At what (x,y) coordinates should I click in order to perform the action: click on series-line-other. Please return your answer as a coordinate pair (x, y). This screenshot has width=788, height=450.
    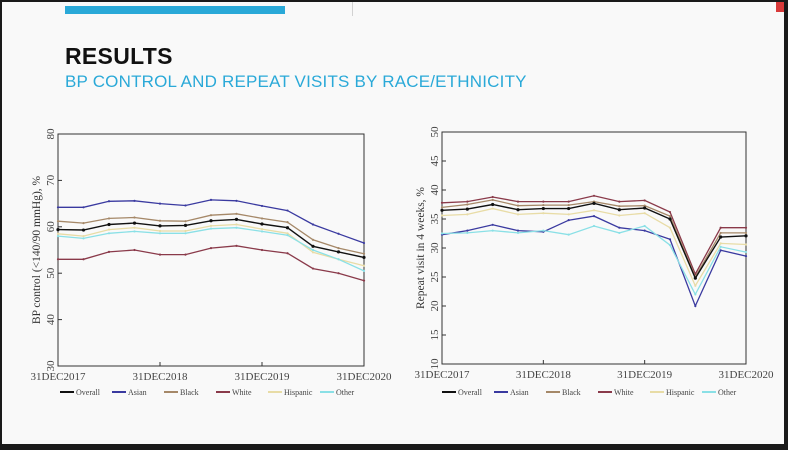
    Looking at the image, I should click on (211, 249).